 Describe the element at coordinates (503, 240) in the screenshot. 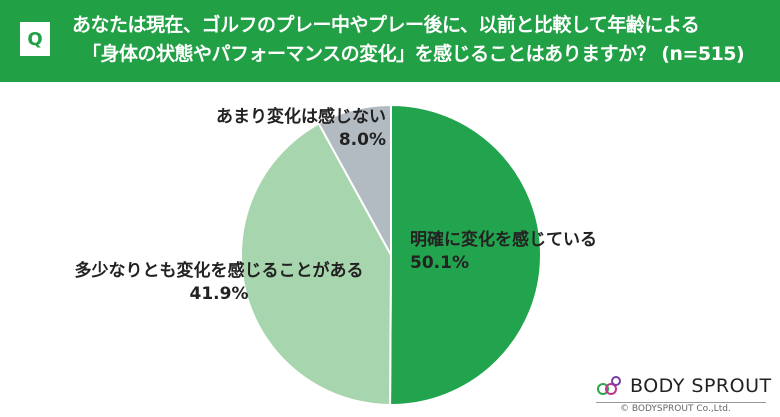

I see `slice-label-text: 明確に変化を感じている` at that location.